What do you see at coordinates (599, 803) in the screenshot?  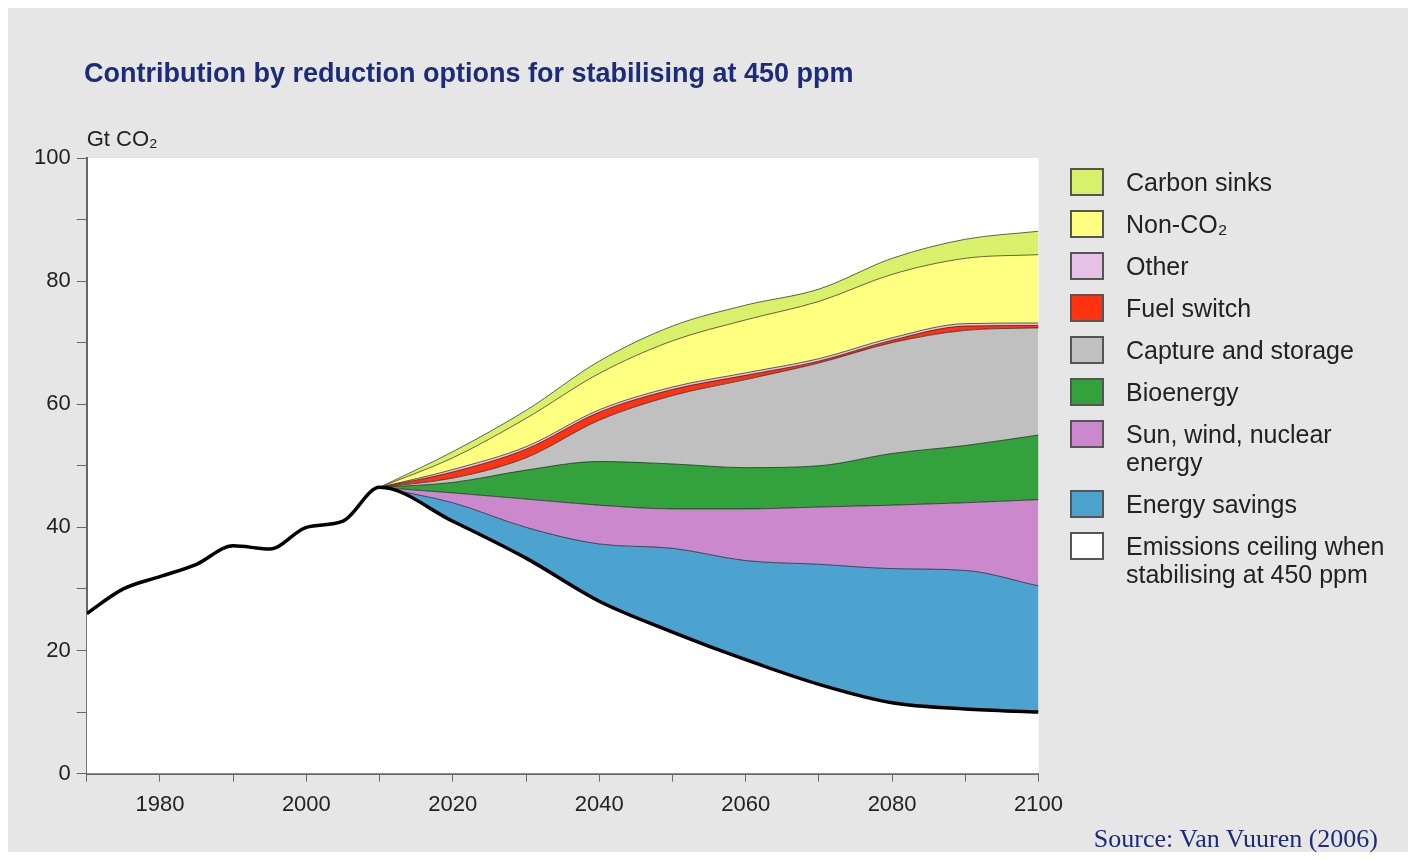 I see `x-tick-label: 2040` at bounding box center [599, 803].